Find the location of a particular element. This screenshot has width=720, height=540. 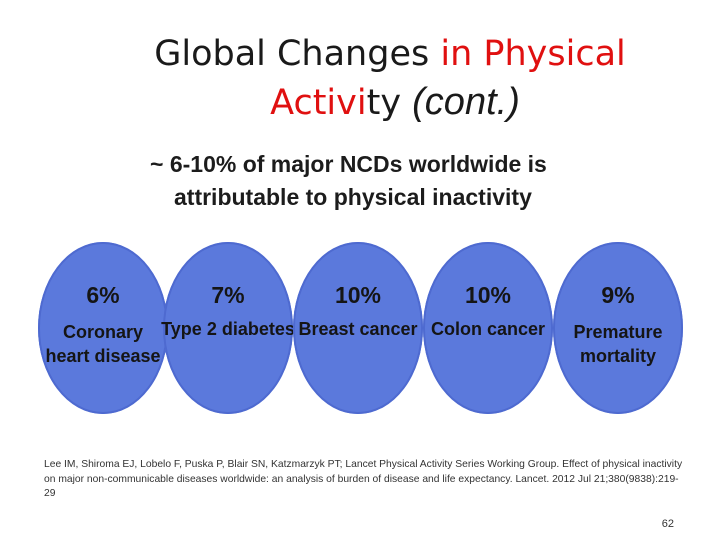

stat-label-line-1: Breast cancer is located at coordinates (358, 329).